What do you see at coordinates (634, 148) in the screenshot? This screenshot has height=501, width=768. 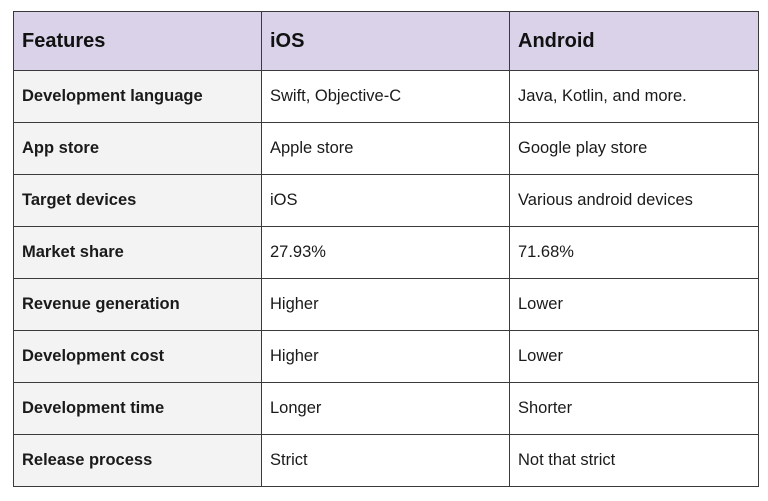 I see `android-cell: Google play store` at bounding box center [634, 148].